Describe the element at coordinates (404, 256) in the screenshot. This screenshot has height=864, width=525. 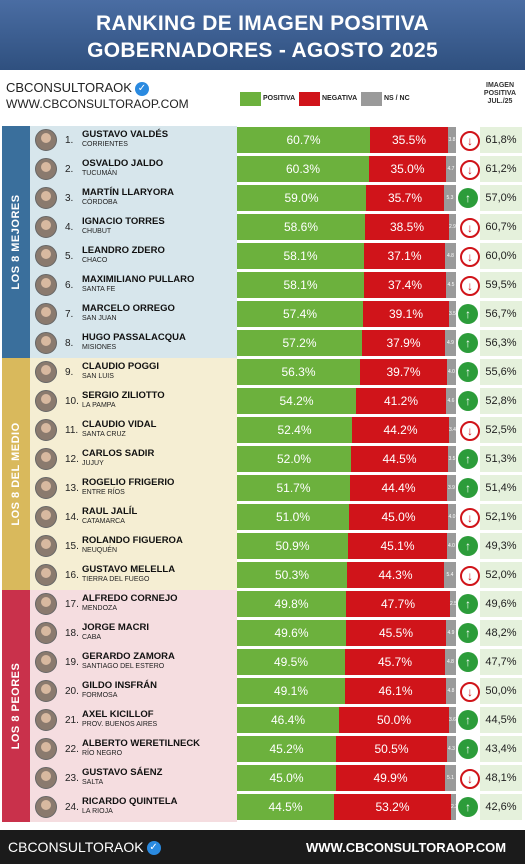
I see `negative-bar: 37.1%` at that location.